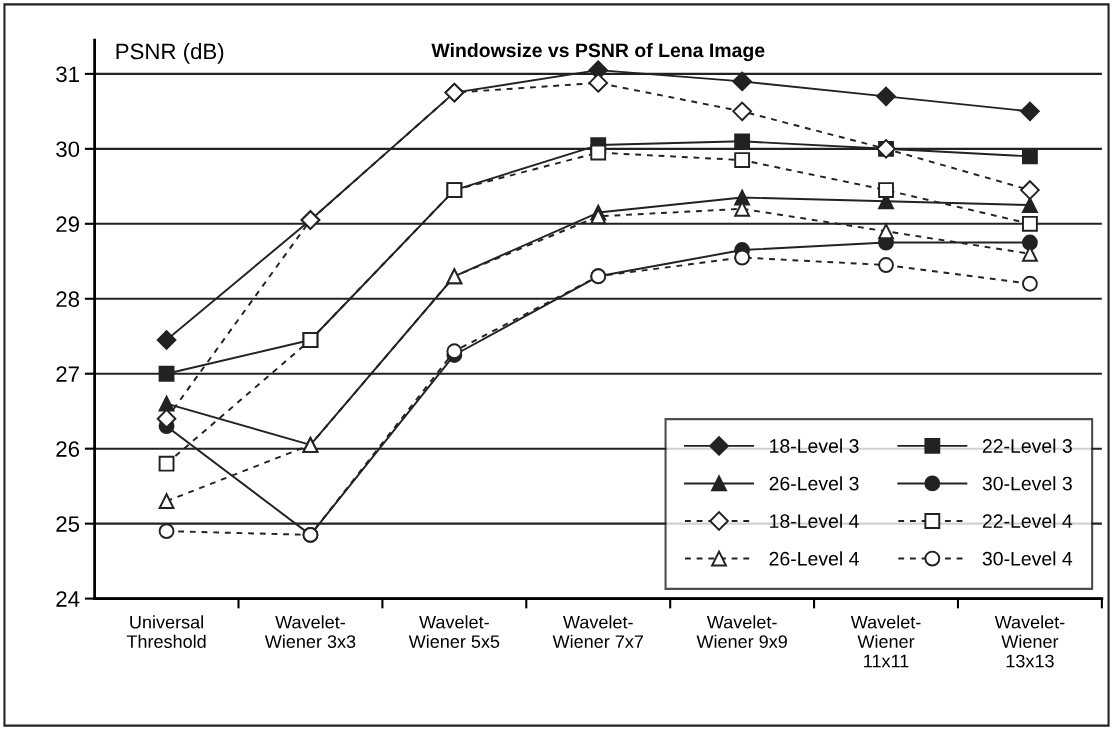  Describe the element at coordinates (1027, 483) in the screenshot. I see `legend-label: 30-Level 3` at that location.